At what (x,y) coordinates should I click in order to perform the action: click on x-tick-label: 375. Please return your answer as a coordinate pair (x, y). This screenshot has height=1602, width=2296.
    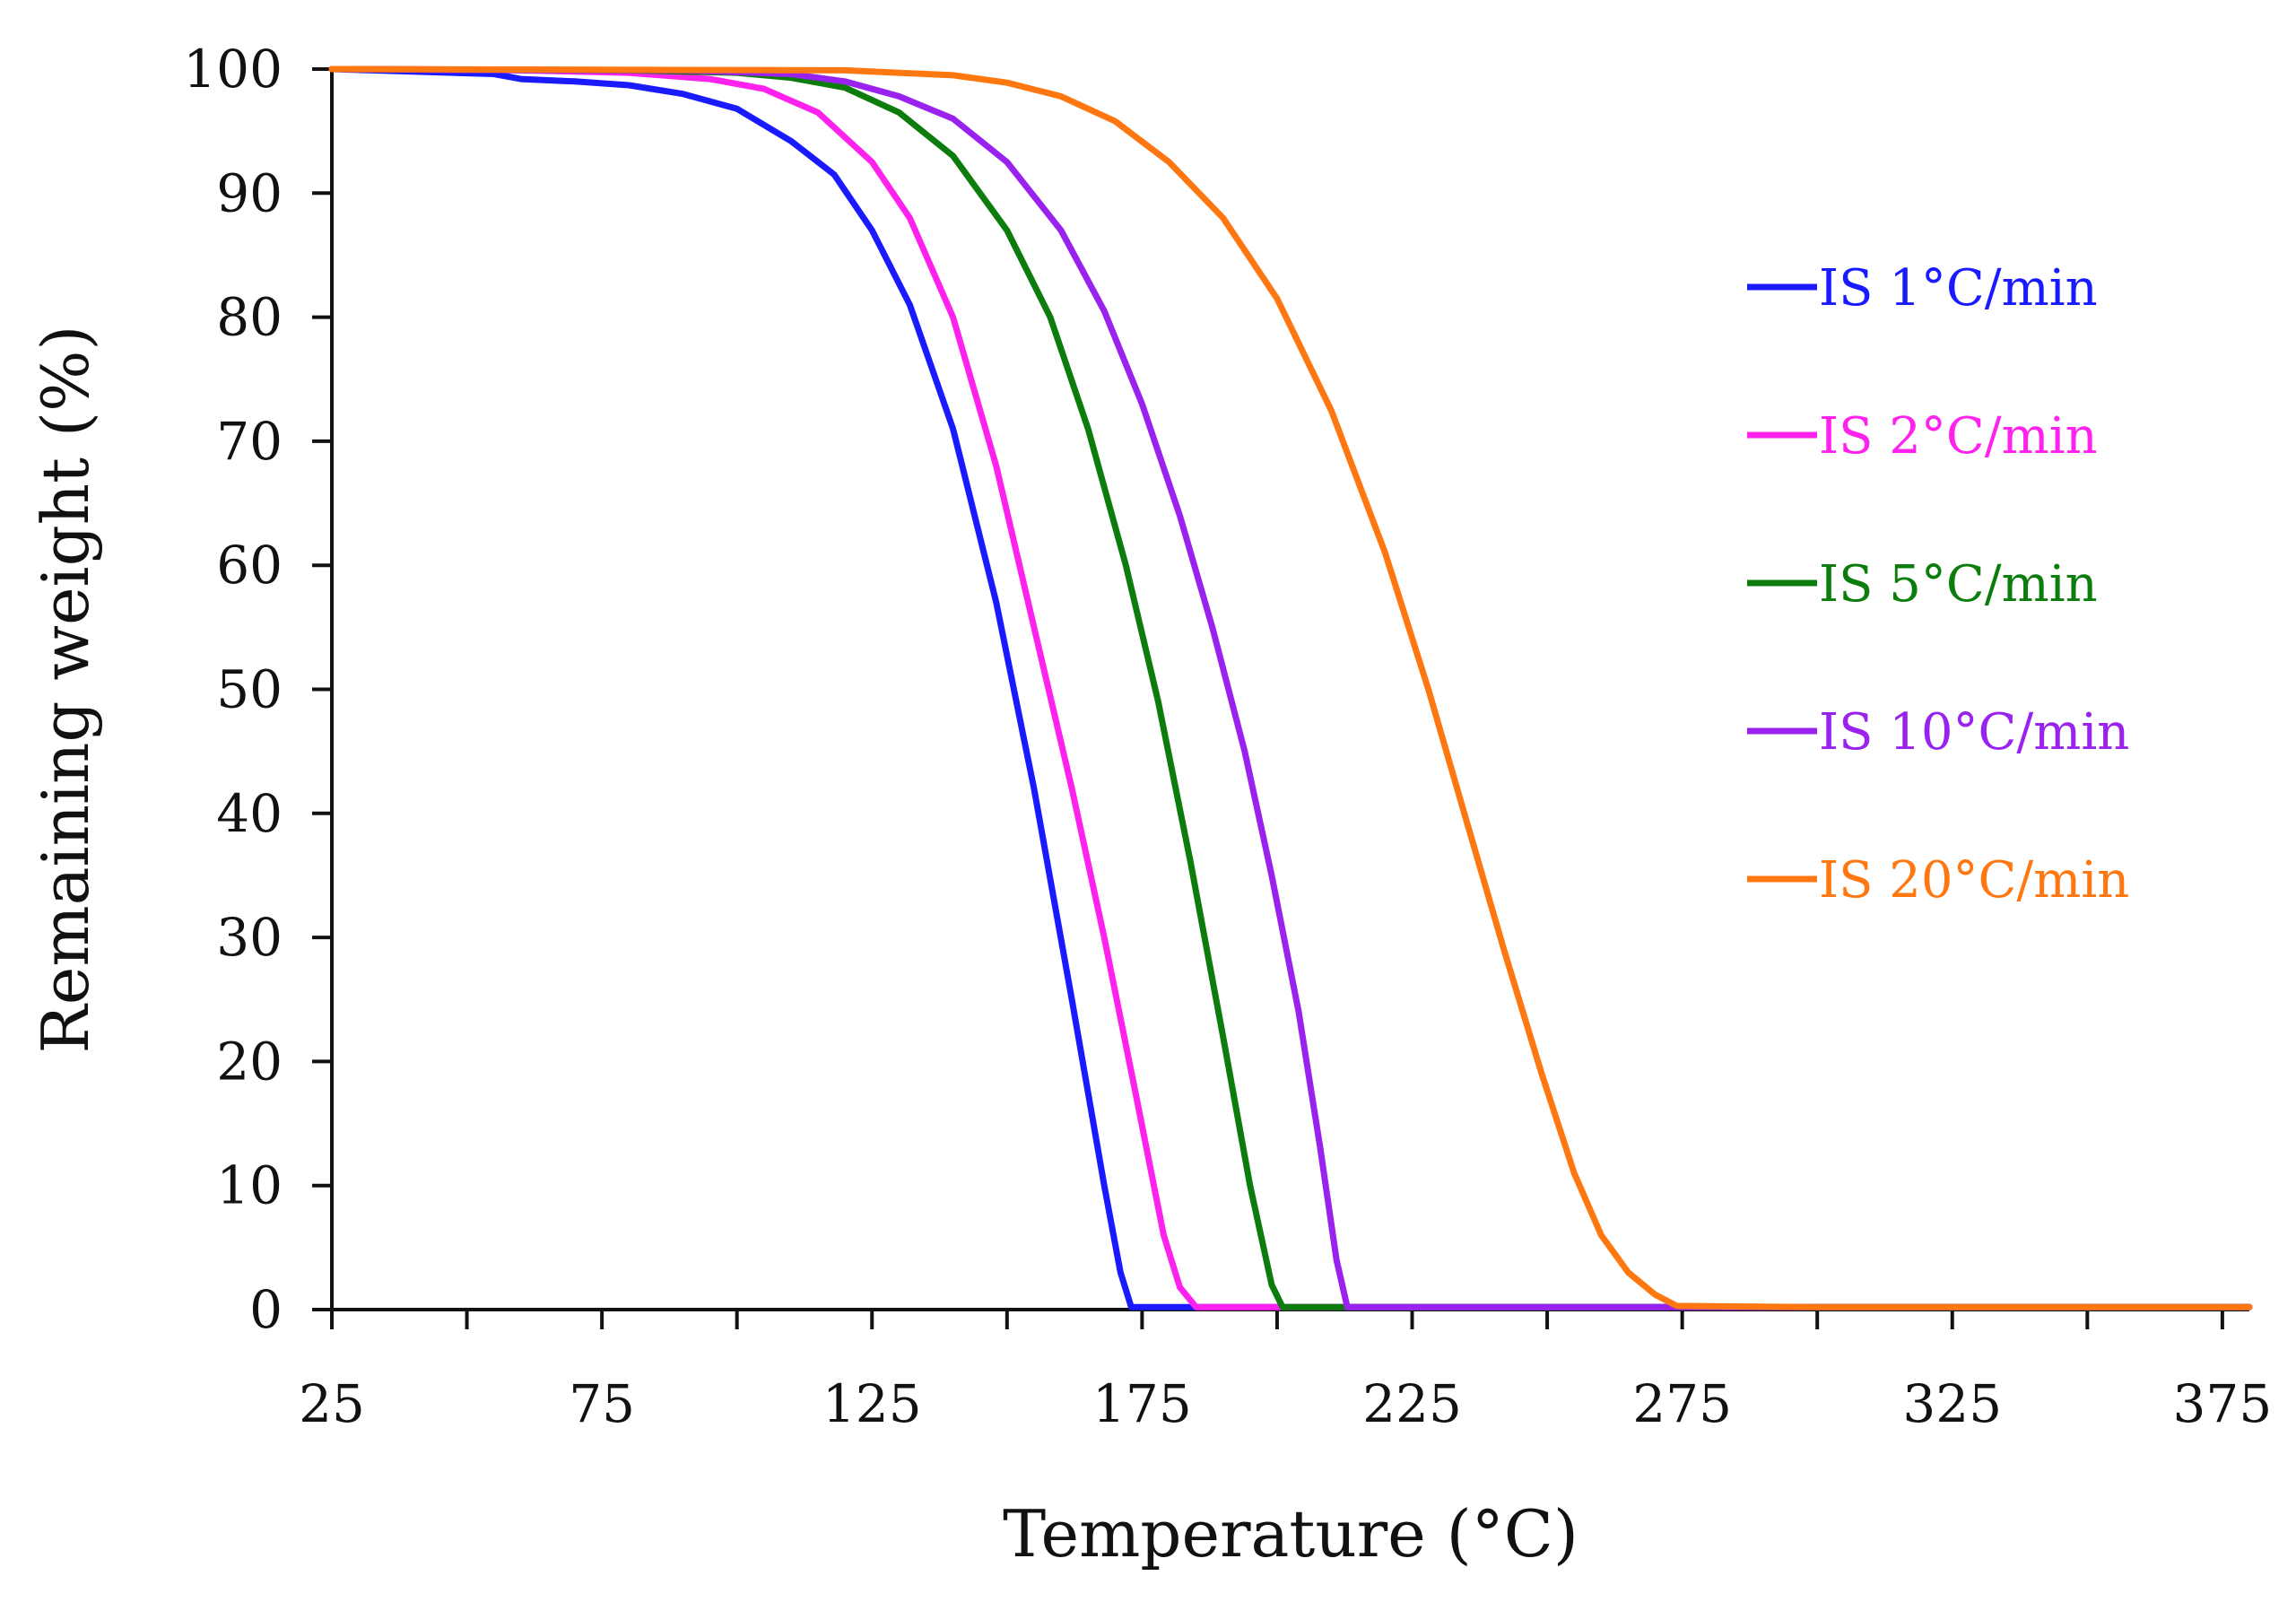
    Looking at the image, I should click on (2223, 1403).